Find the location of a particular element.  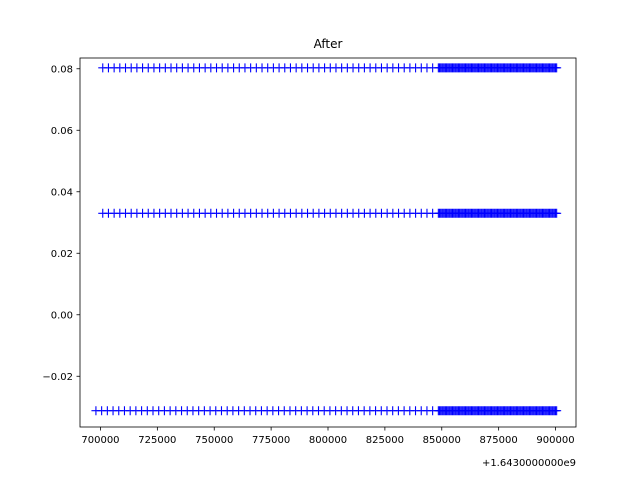

y-tick-label: 0.08 is located at coordinates (62, 69).